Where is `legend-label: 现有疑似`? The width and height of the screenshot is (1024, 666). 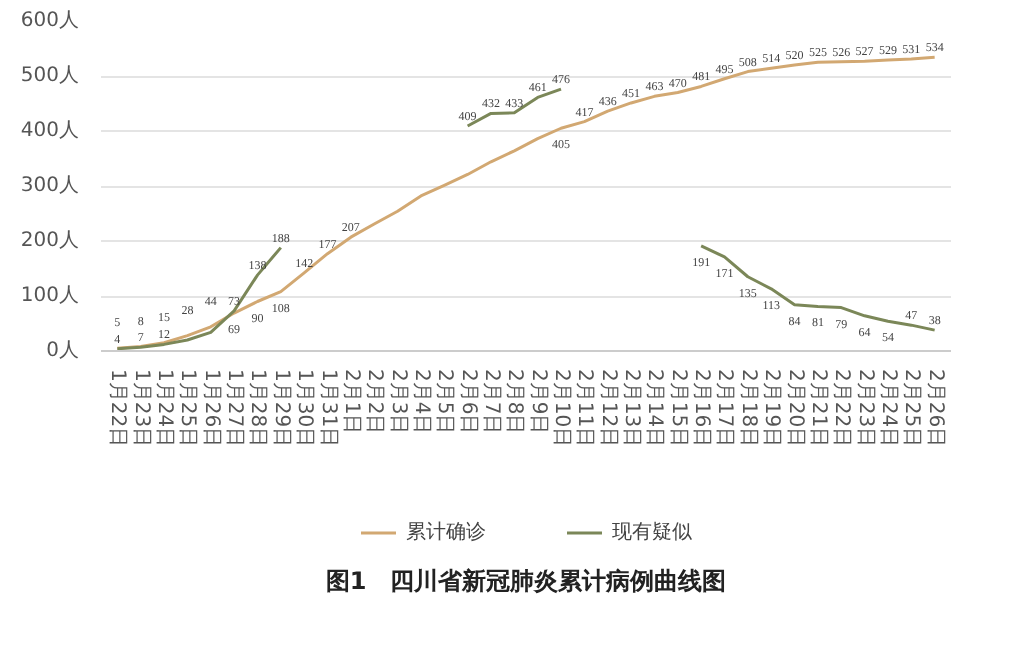 legend-label: 现有疑似 is located at coordinates (652, 532).